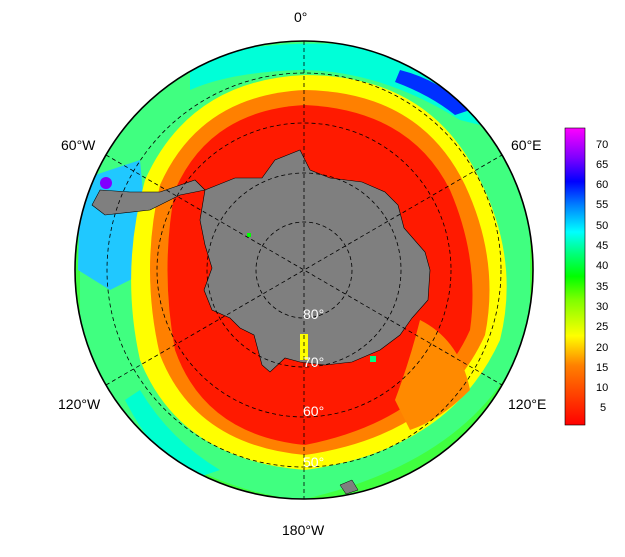 This screenshot has width=625, height=557. I want to click on lon-label-0: 0°, so click(301, 17).